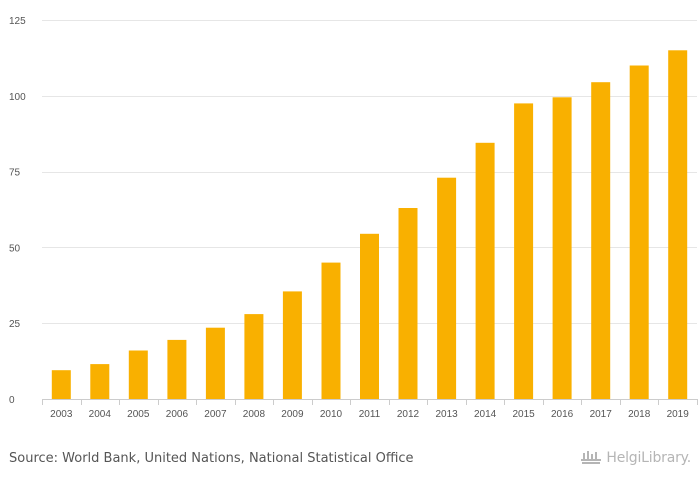 This screenshot has height=483, width=700. What do you see at coordinates (100, 414) in the screenshot?
I see `x-tick-label: 2004` at bounding box center [100, 414].